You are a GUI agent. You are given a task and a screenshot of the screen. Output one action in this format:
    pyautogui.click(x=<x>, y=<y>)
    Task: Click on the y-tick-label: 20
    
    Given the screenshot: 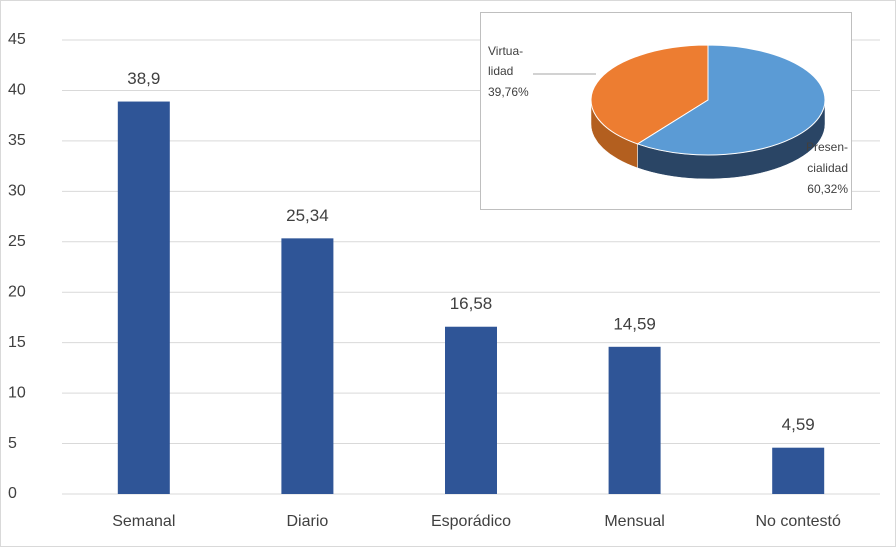 What is the action you would take?
    pyautogui.click(x=17, y=291)
    